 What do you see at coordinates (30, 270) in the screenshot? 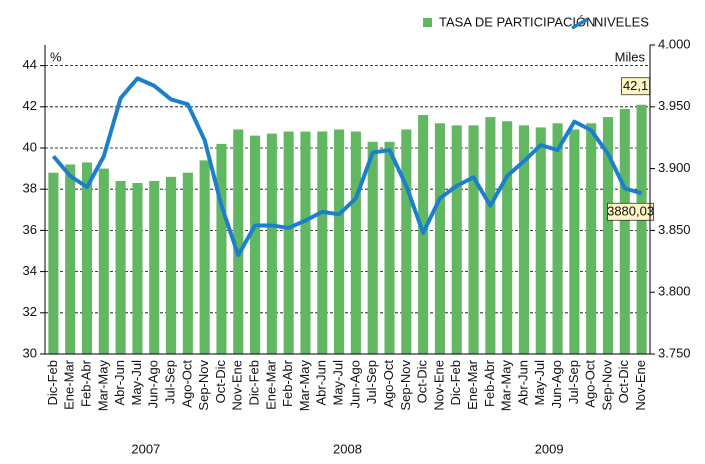
I see `y-tick-label: 34` at bounding box center [30, 270].